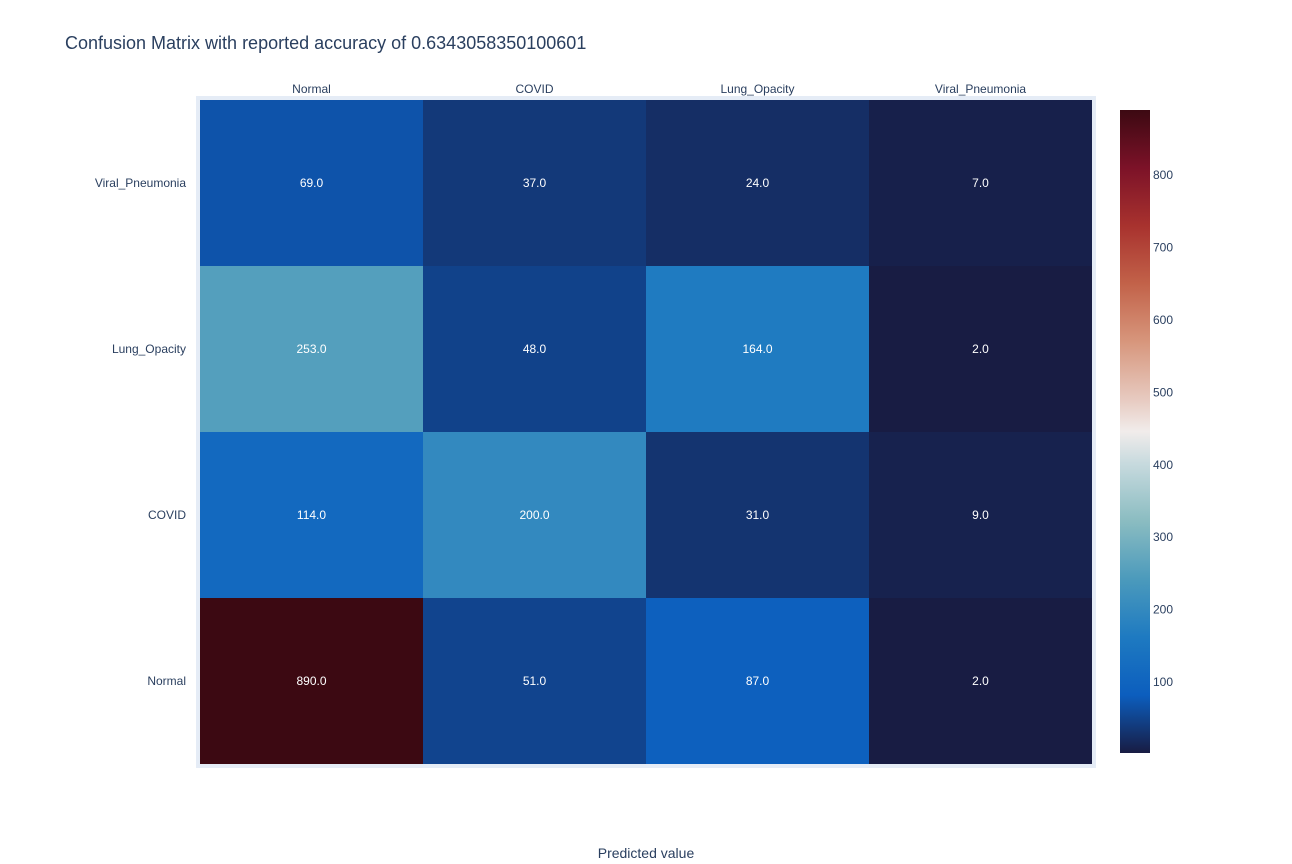 Image resolution: width=1292 pixels, height=864 pixels. What do you see at coordinates (1163, 465) in the screenshot?
I see `colorbar-tick-label: 400` at bounding box center [1163, 465].